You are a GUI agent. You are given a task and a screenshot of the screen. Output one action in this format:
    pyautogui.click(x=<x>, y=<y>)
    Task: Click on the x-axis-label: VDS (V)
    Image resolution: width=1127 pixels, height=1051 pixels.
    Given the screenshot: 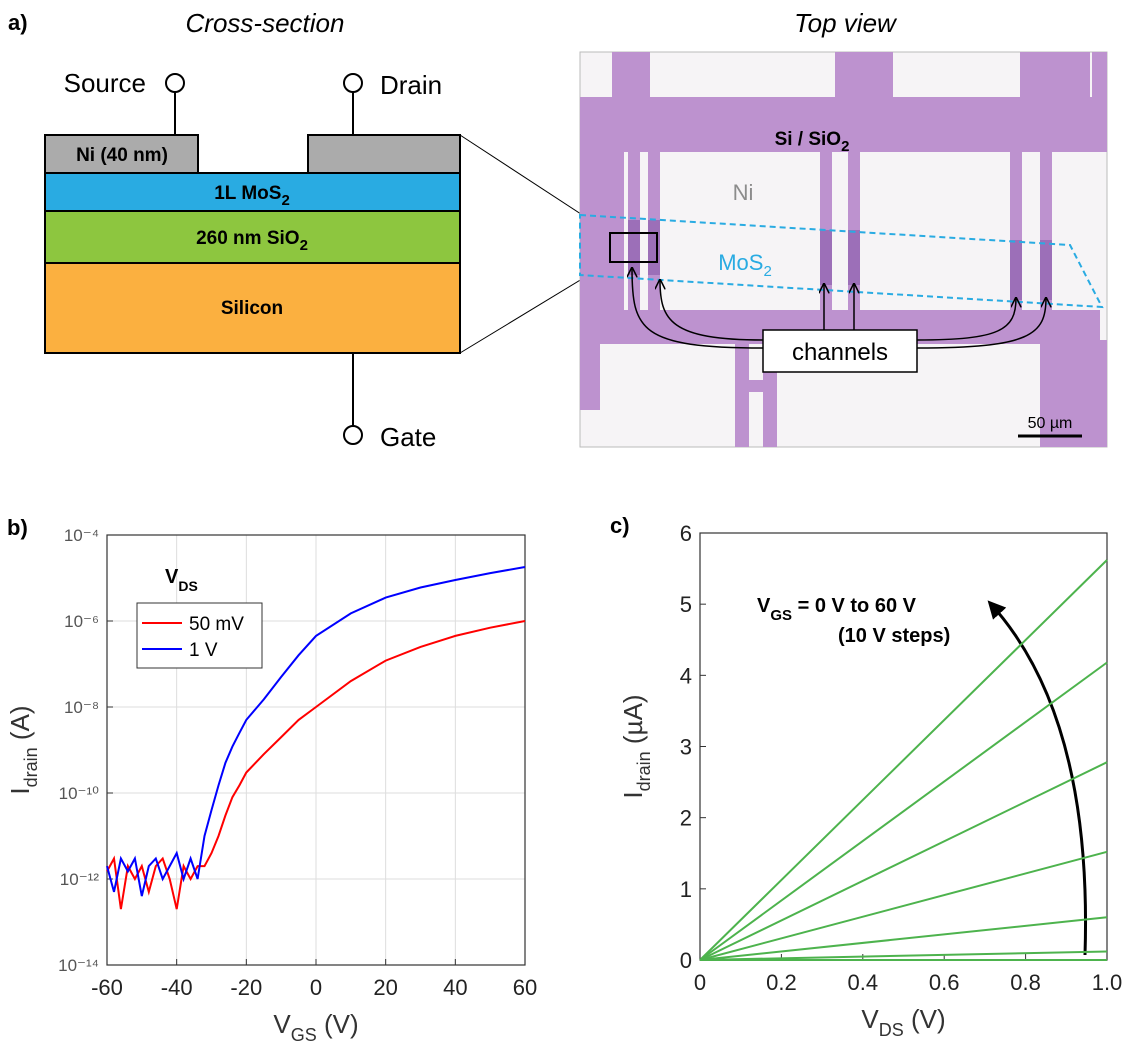 What is the action you would take?
    pyautogui.click(x=903, y=1022)
    